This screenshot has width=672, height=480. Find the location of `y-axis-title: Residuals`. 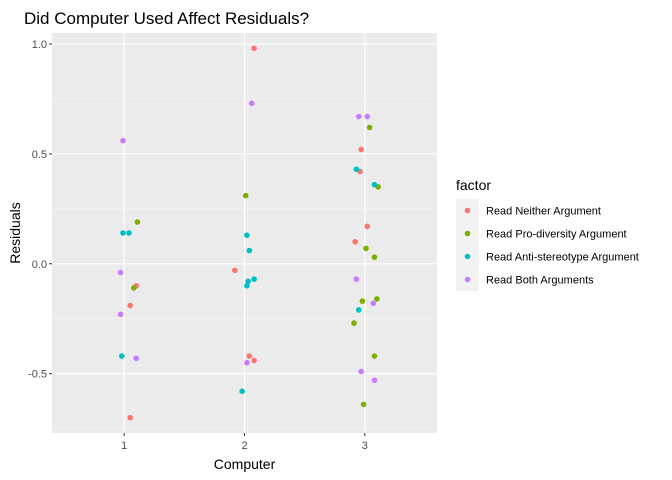

y-axis-title: Residuals is located at coordinates (15, 232).